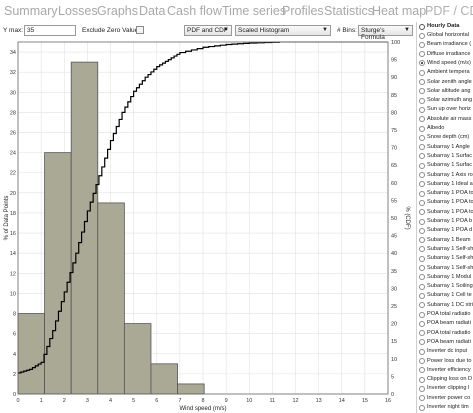 The image size is (473, 413). I want to click on variable-list-item-label: Power loss due to, so click(449, 360).